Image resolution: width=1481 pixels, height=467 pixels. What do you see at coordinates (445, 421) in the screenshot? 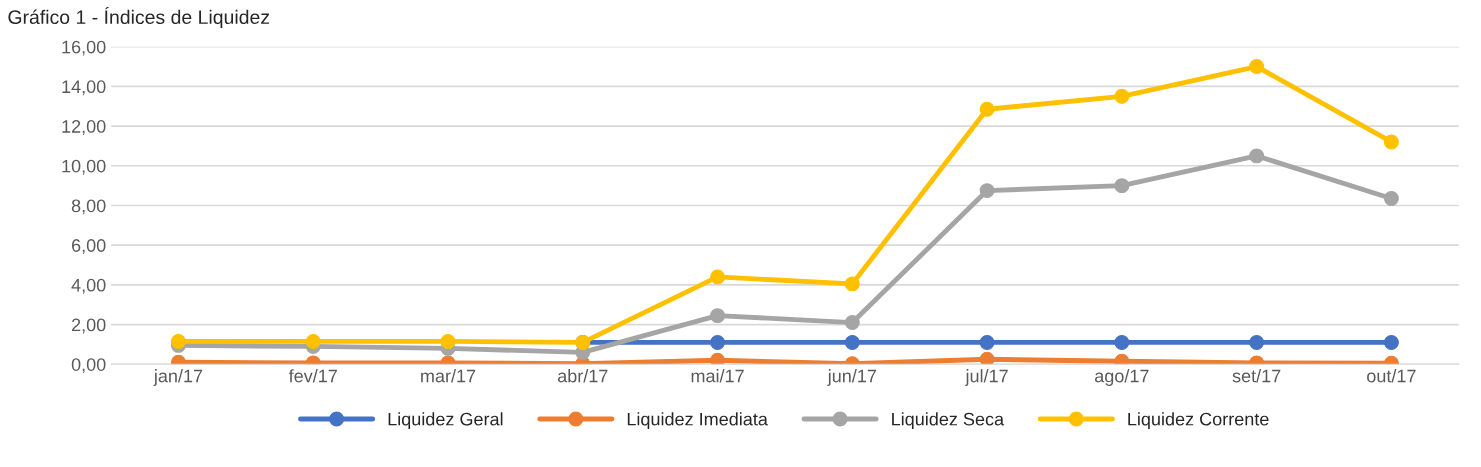
I see `legend-label: Liquidez Geral` at bounding box center [445, 421].